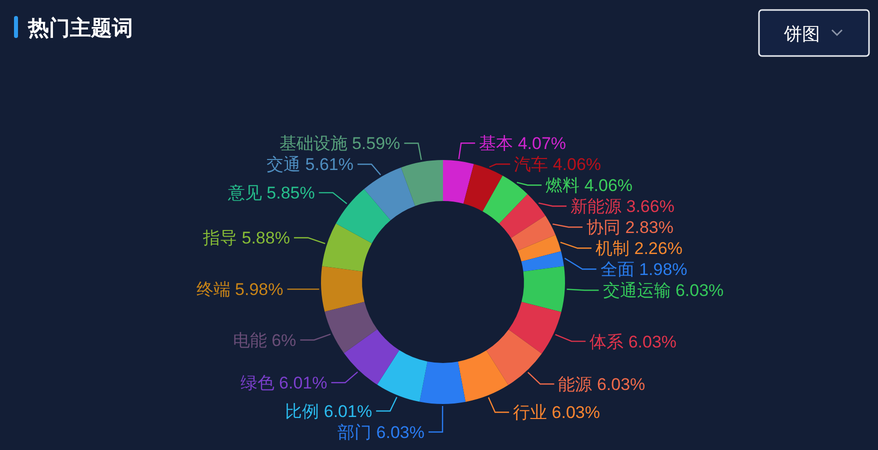  Describe the element at coordinates (249, 340) in the screenshot. I see `slice-label: 电能` at that location.